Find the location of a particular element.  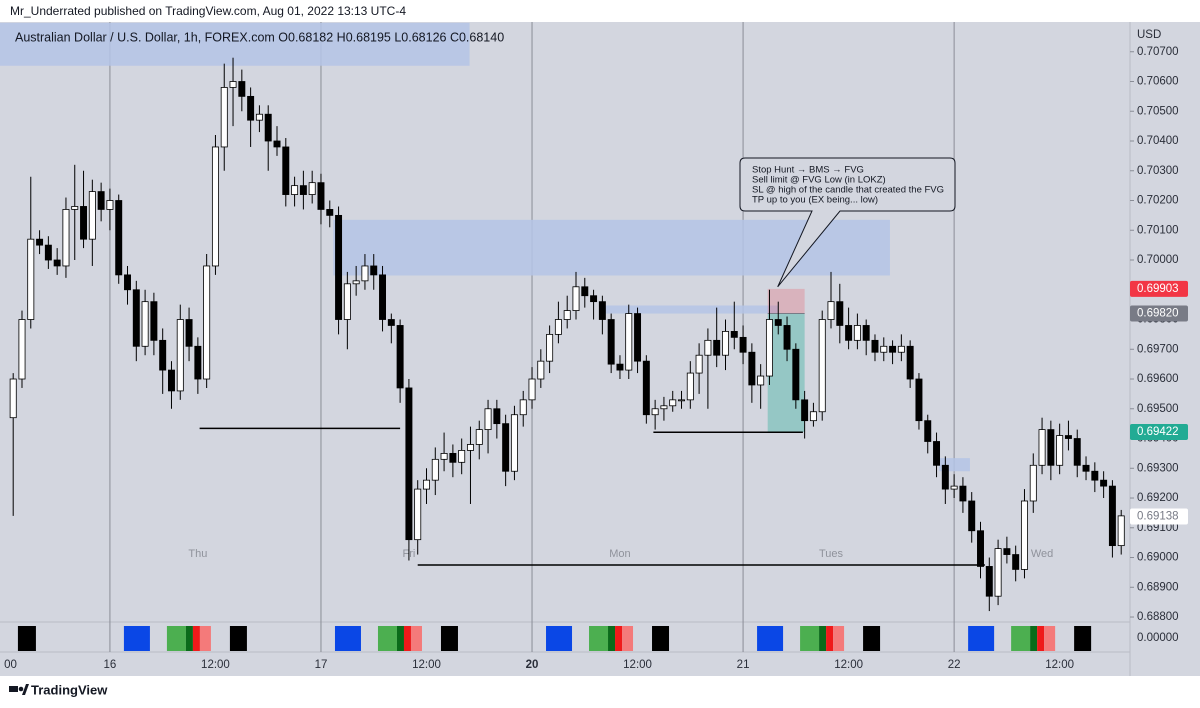

y-tick-label: 0.69100 is located at coordinates (1158, 528).